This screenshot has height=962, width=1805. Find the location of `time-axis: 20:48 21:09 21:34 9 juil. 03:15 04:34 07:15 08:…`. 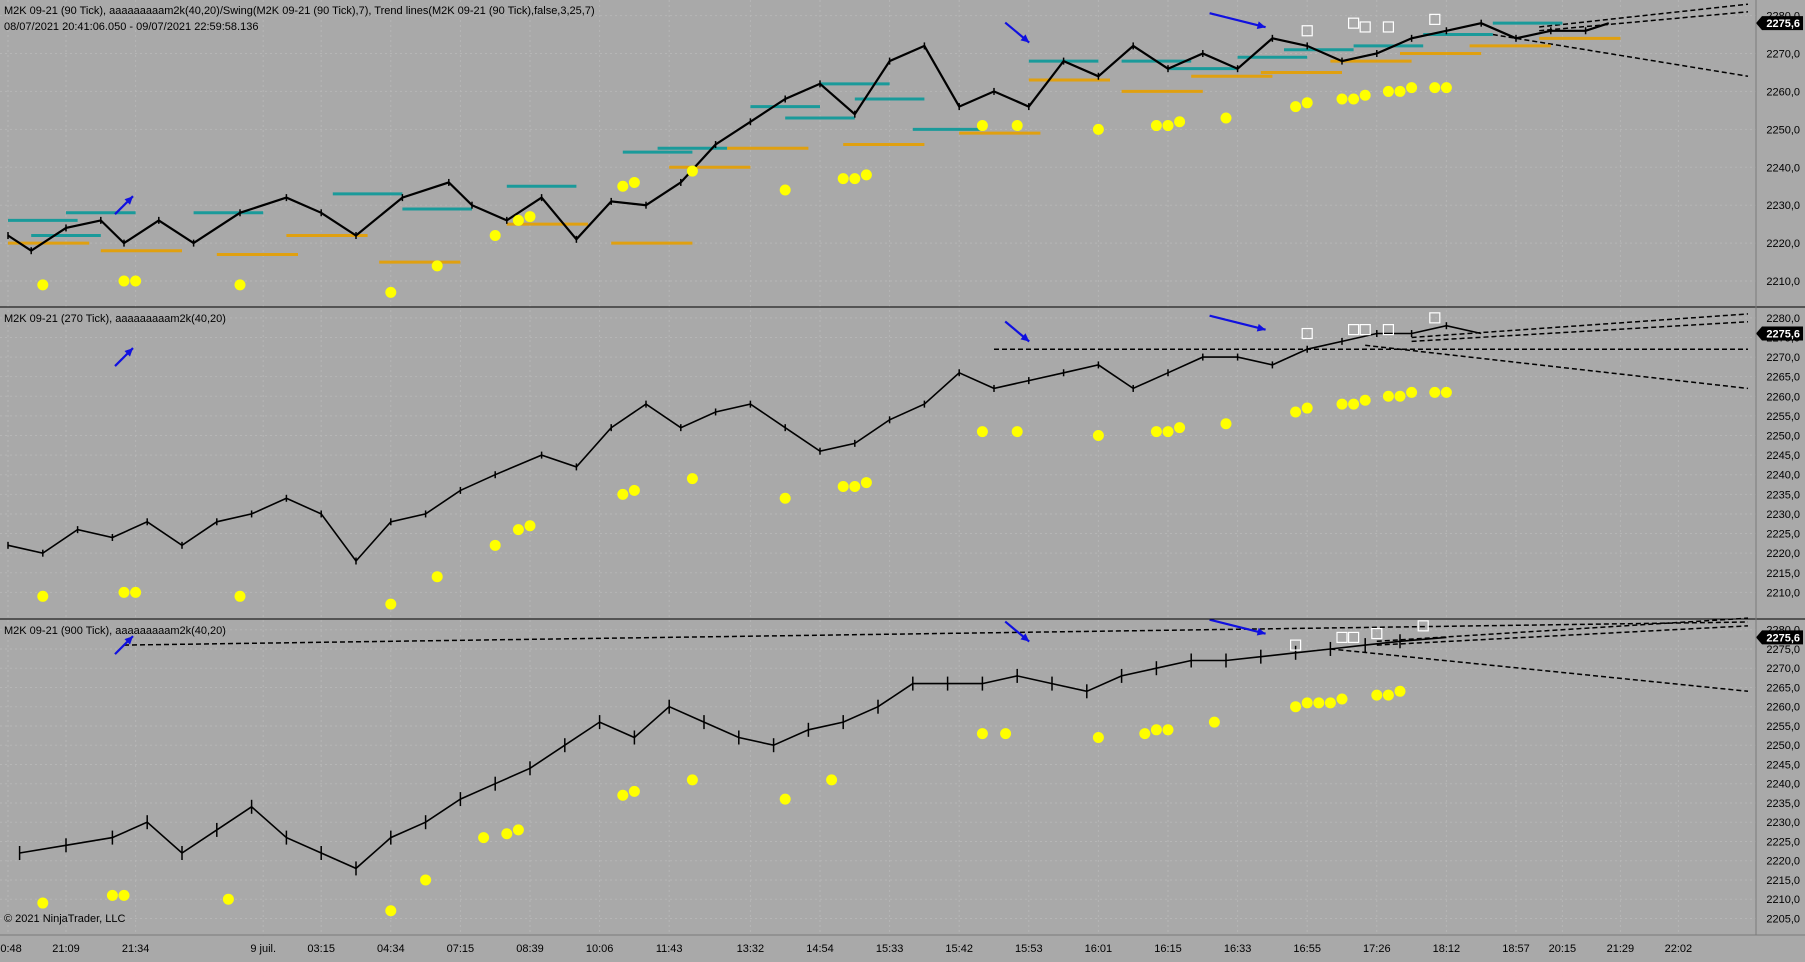

time-axis: 20:48 21:09 21:34 9 juil. 03:15 04:34 07:15 08:… is located at coordinates (846, 949).